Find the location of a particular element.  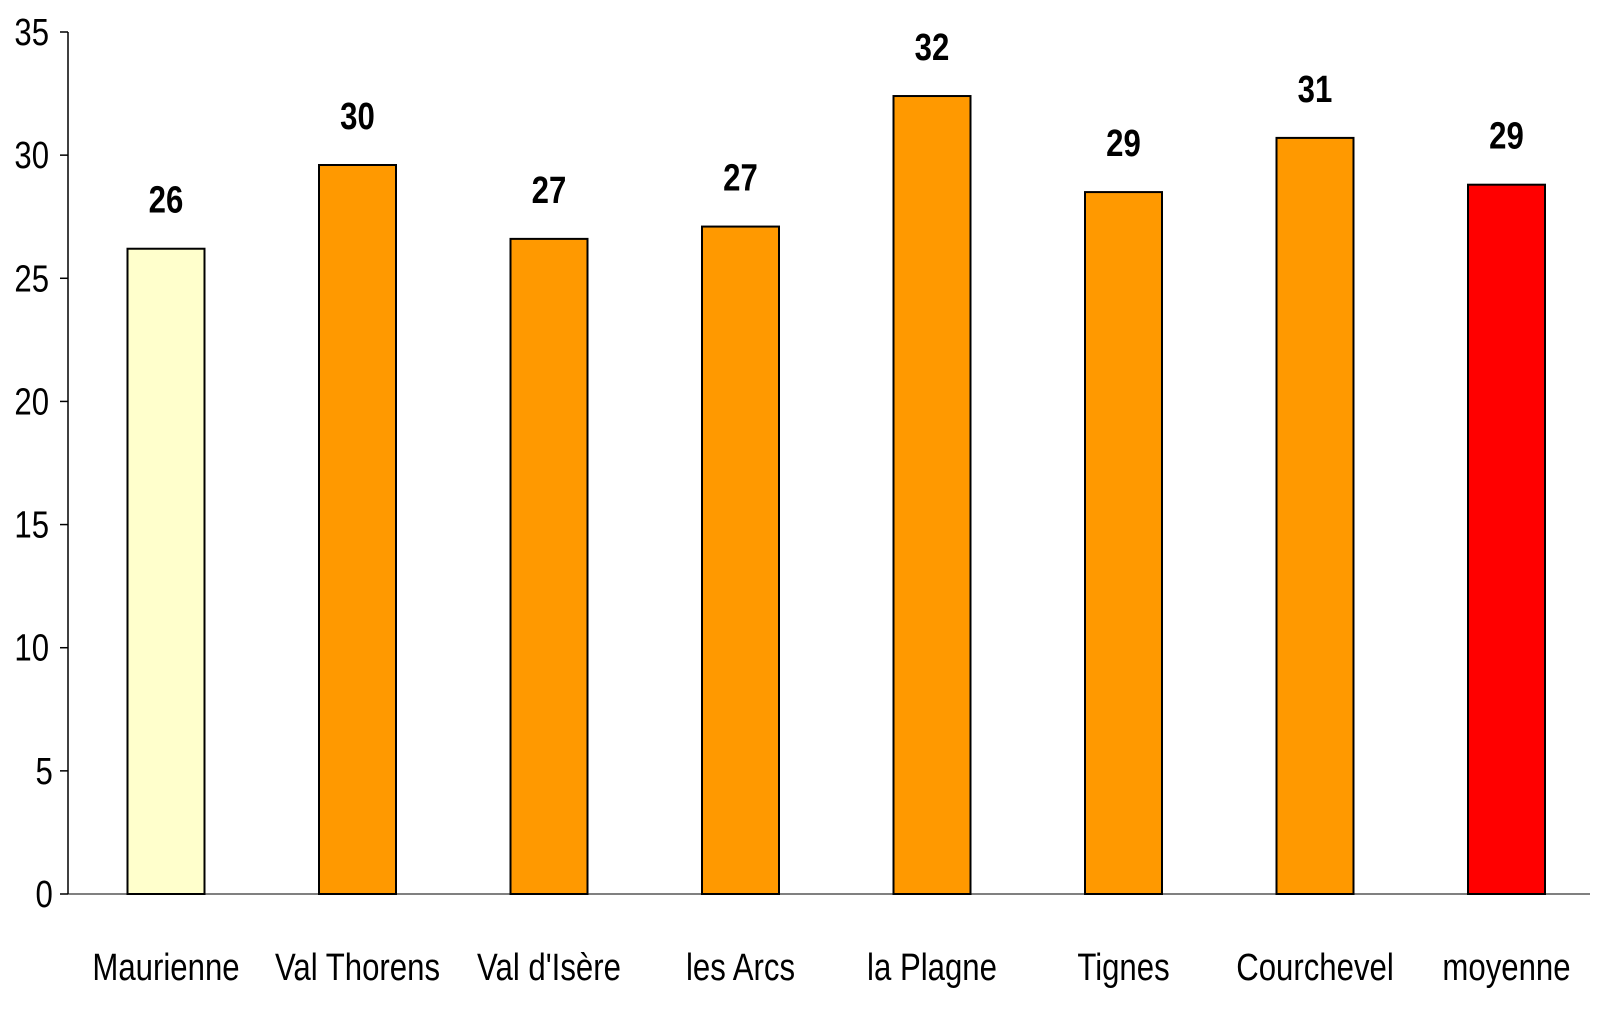

data-label: 31 is located at coordinates (1315, 90).